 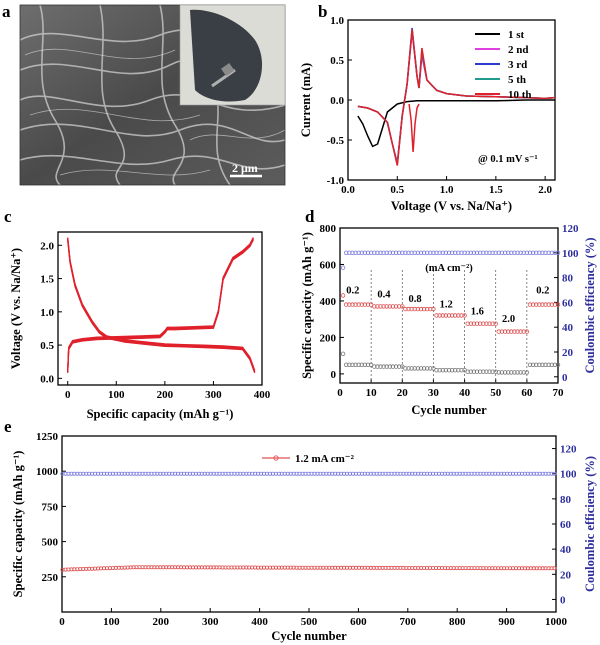 I want to click on cv-xtick-label: 1.5, so click(x=496, y=190).